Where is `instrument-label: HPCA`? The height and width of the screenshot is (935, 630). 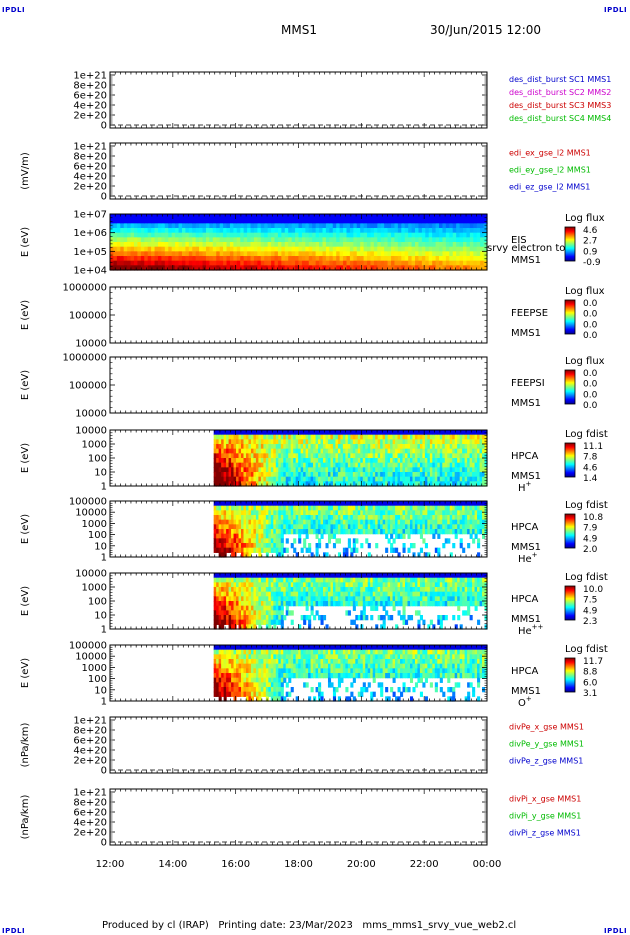
instrument-label: HPCA is located at coordinates (525, 527).